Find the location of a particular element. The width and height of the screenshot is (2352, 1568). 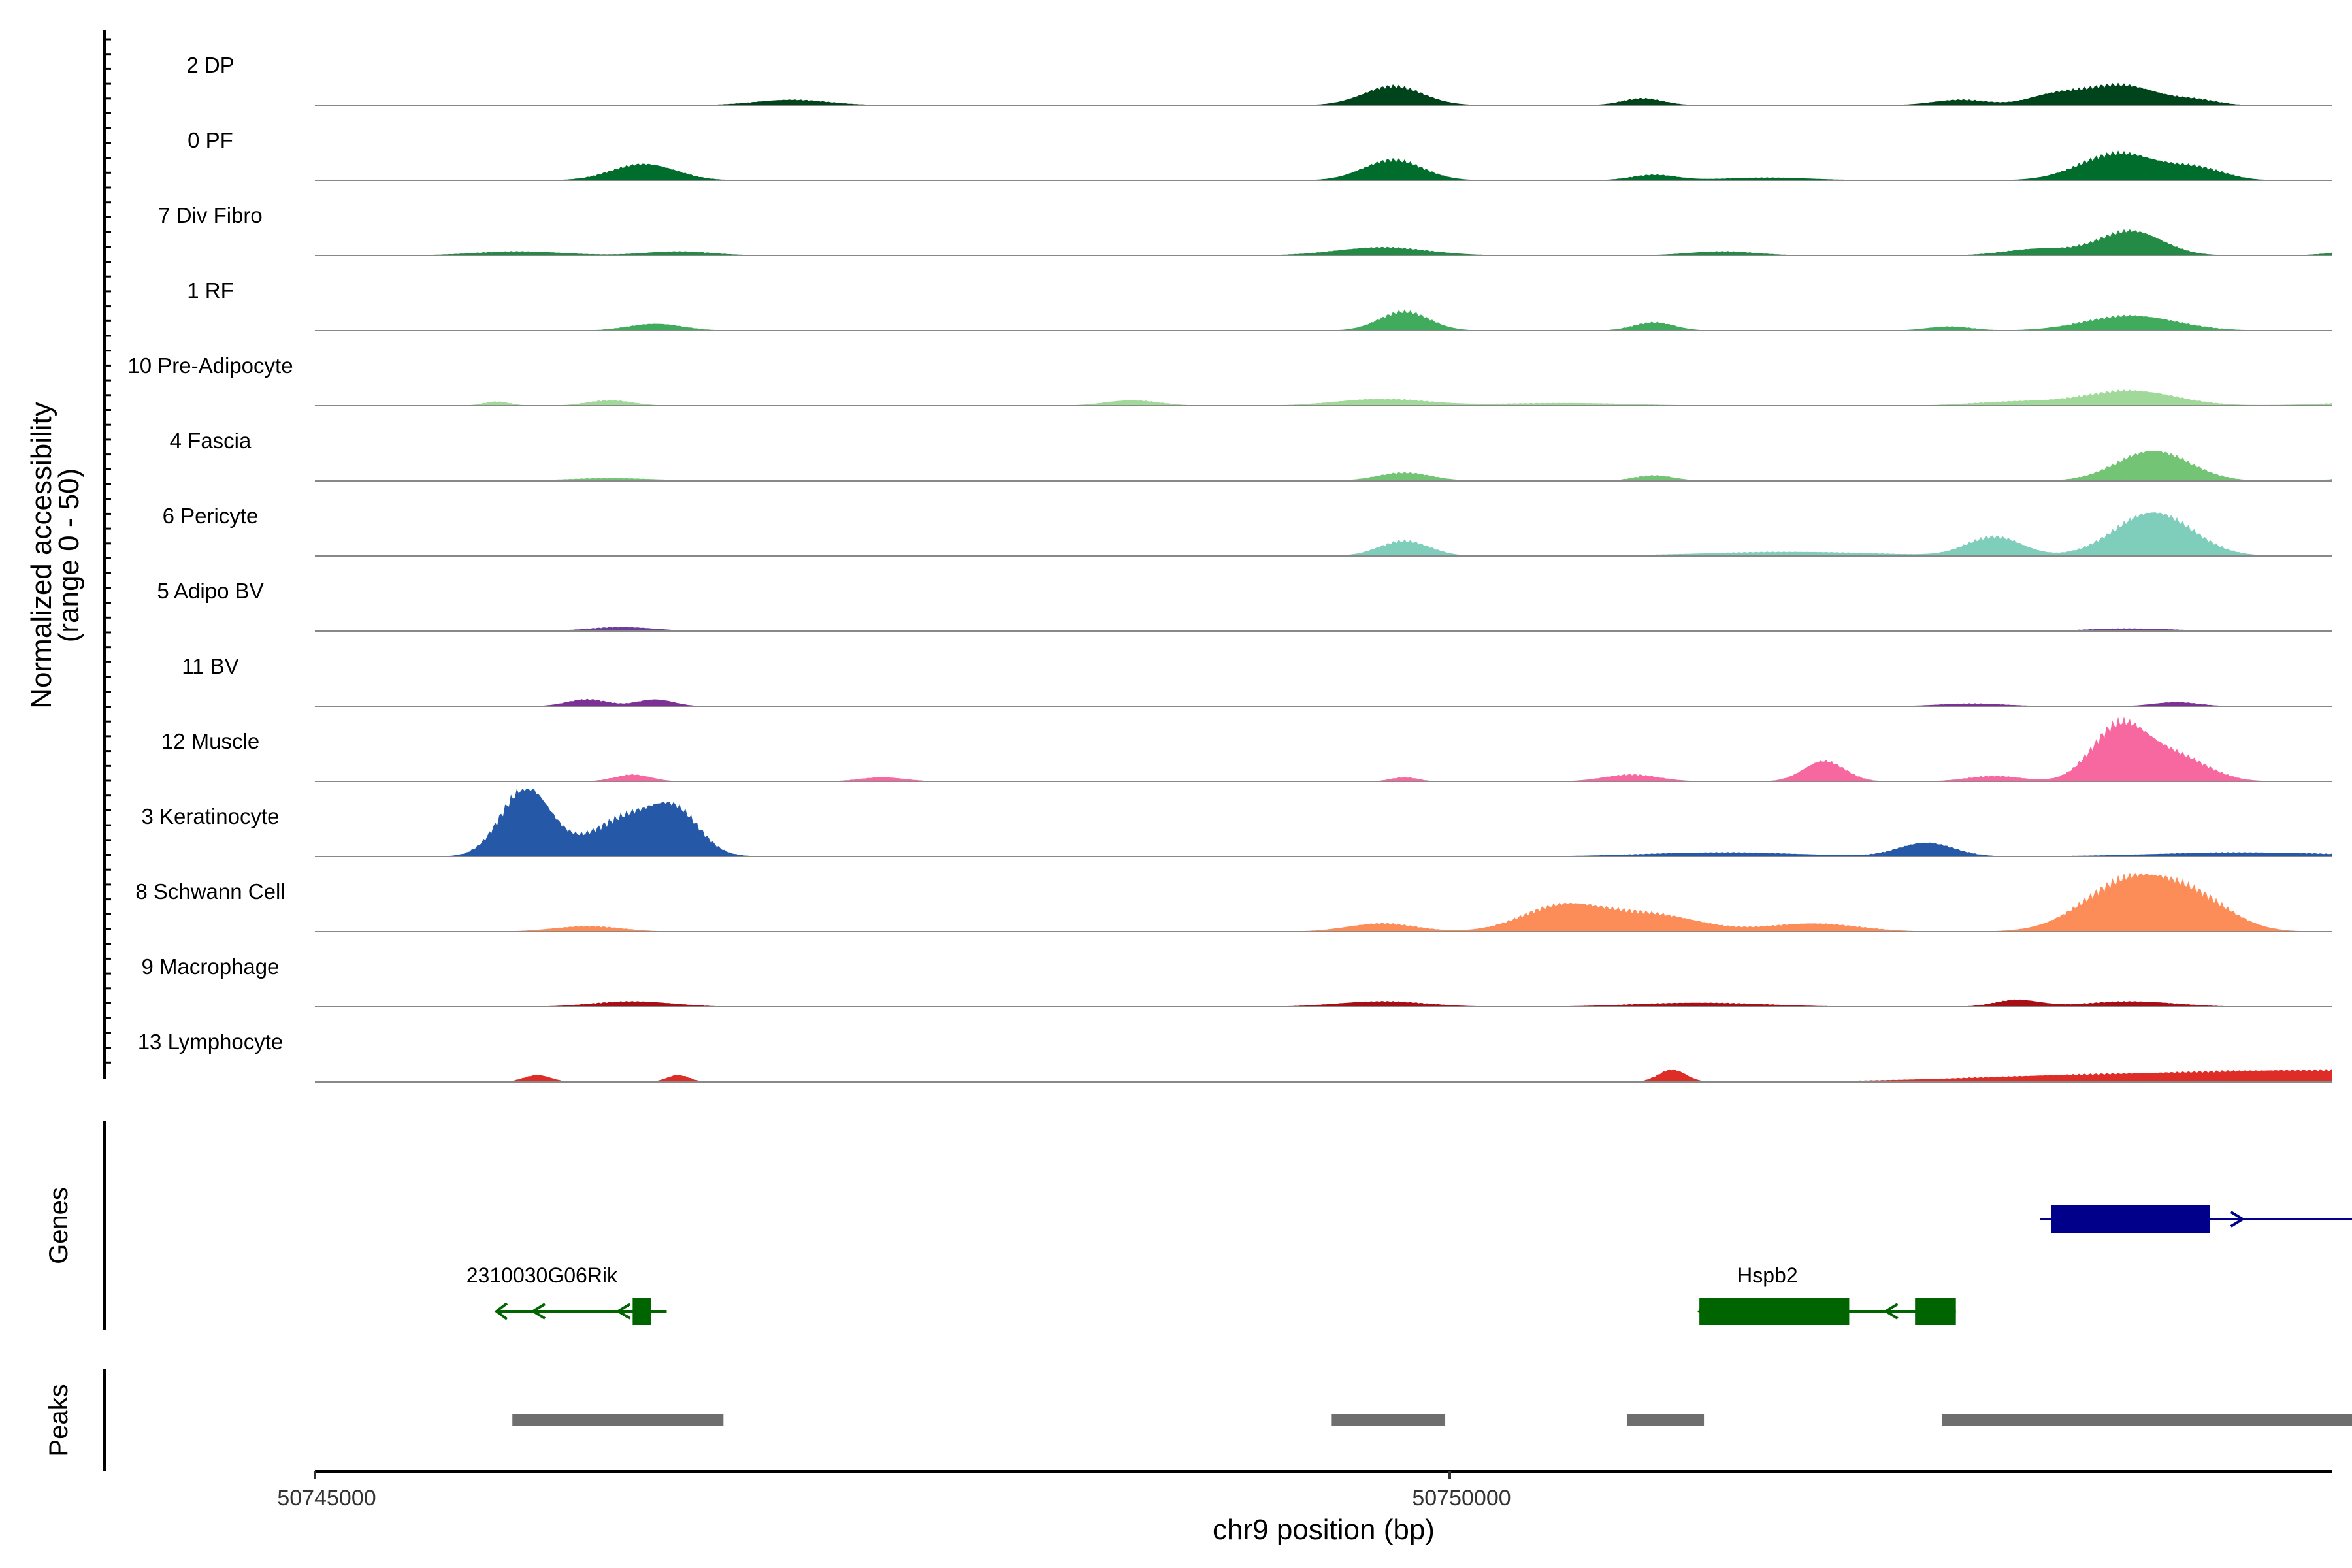

gene-model: Hspb2 is located at coordinates (1826, 1294).